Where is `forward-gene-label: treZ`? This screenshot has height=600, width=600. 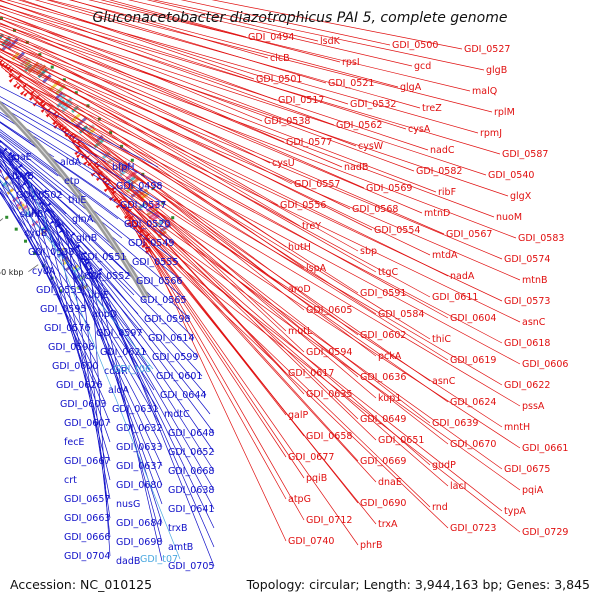 forward-gene-label: treZ is located at coordinates (432, 108).